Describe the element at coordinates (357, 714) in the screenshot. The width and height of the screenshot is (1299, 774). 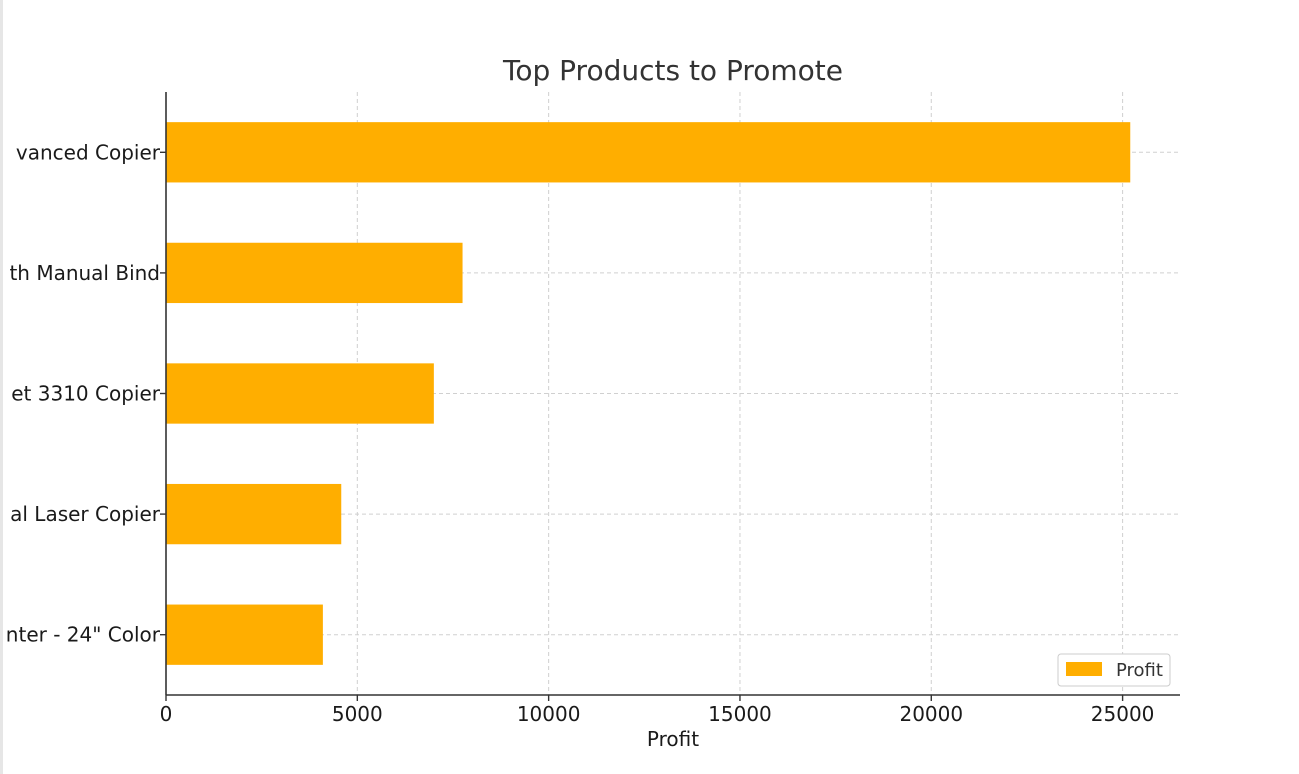
I see `x-tick-label: 5000` at that location.